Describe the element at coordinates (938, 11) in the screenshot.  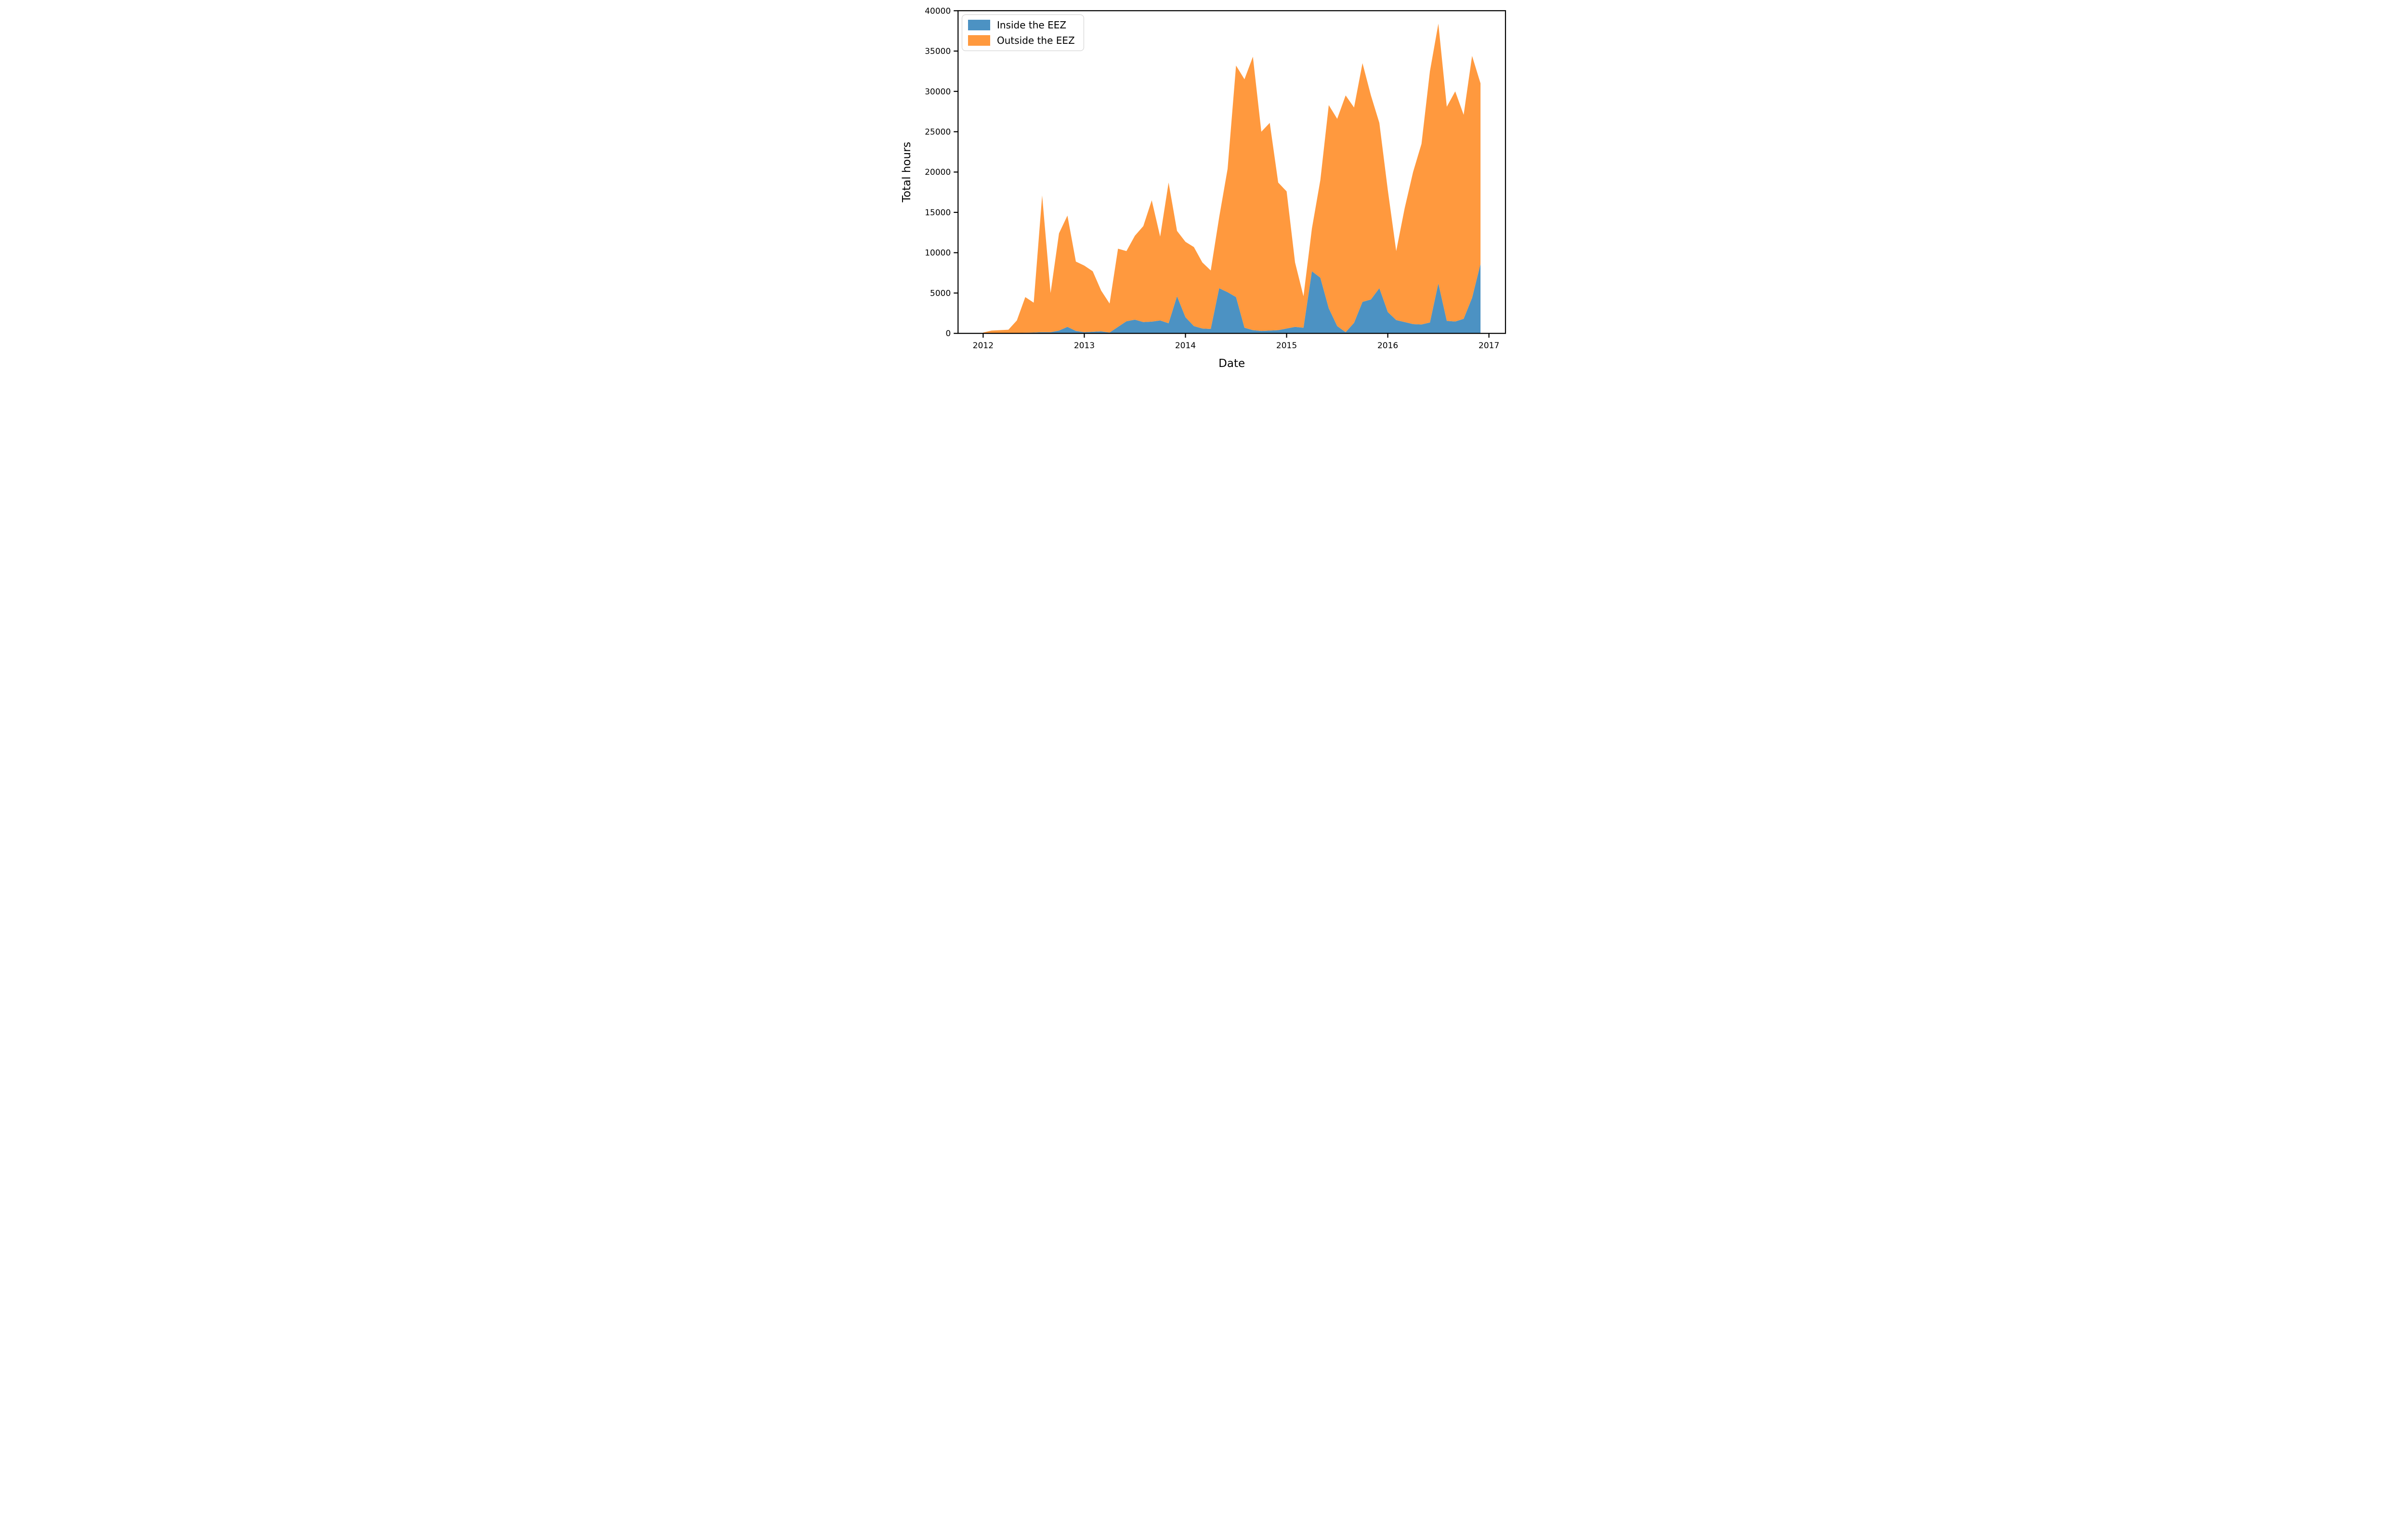
I see `y-tick-label: 40000` at that location.